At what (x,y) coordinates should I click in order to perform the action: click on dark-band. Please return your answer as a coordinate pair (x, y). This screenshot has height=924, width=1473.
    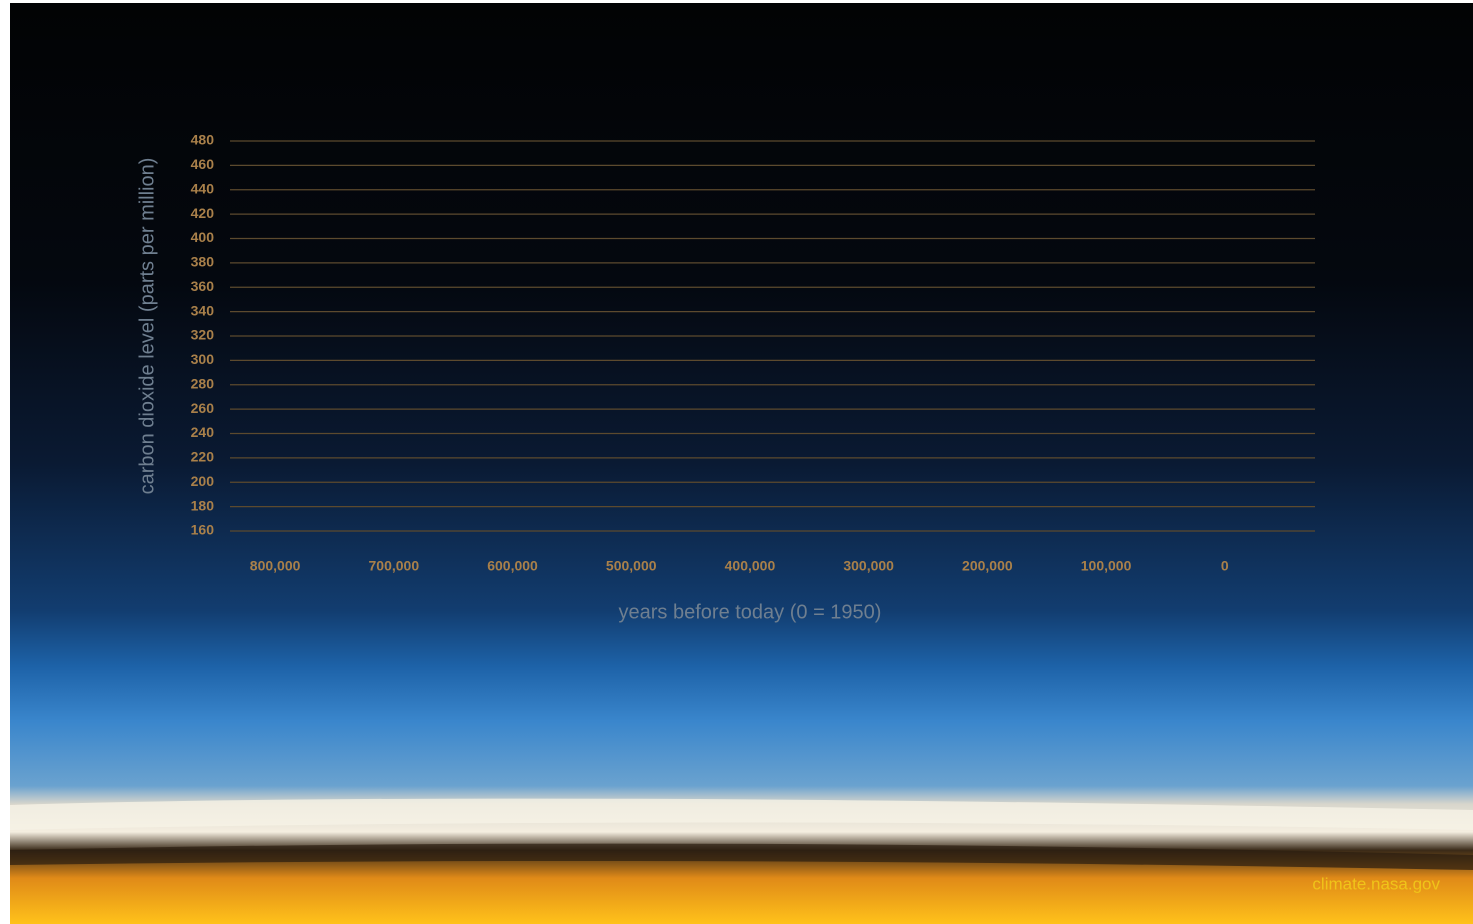
    Looking at the image, I should click on (741, 856).